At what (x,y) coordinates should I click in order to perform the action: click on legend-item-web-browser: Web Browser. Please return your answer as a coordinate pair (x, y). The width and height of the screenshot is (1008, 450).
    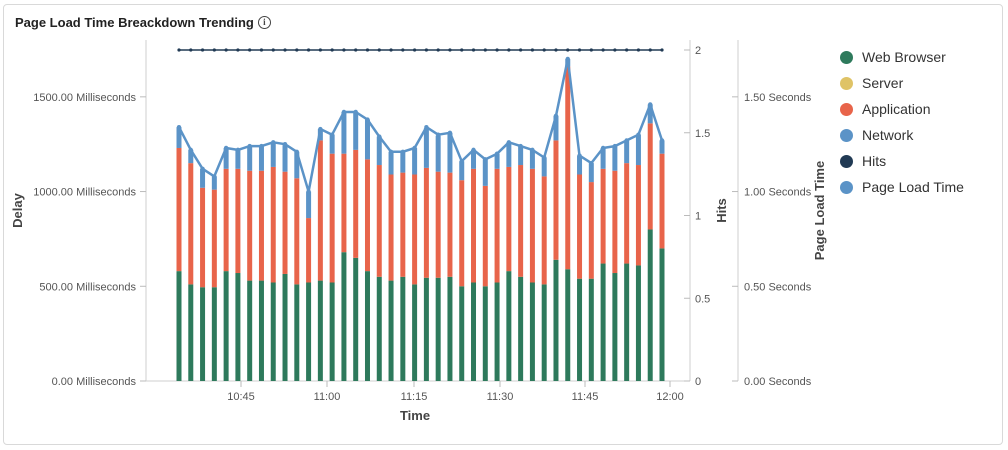
    Looking at the image, I should click on (902, 57).